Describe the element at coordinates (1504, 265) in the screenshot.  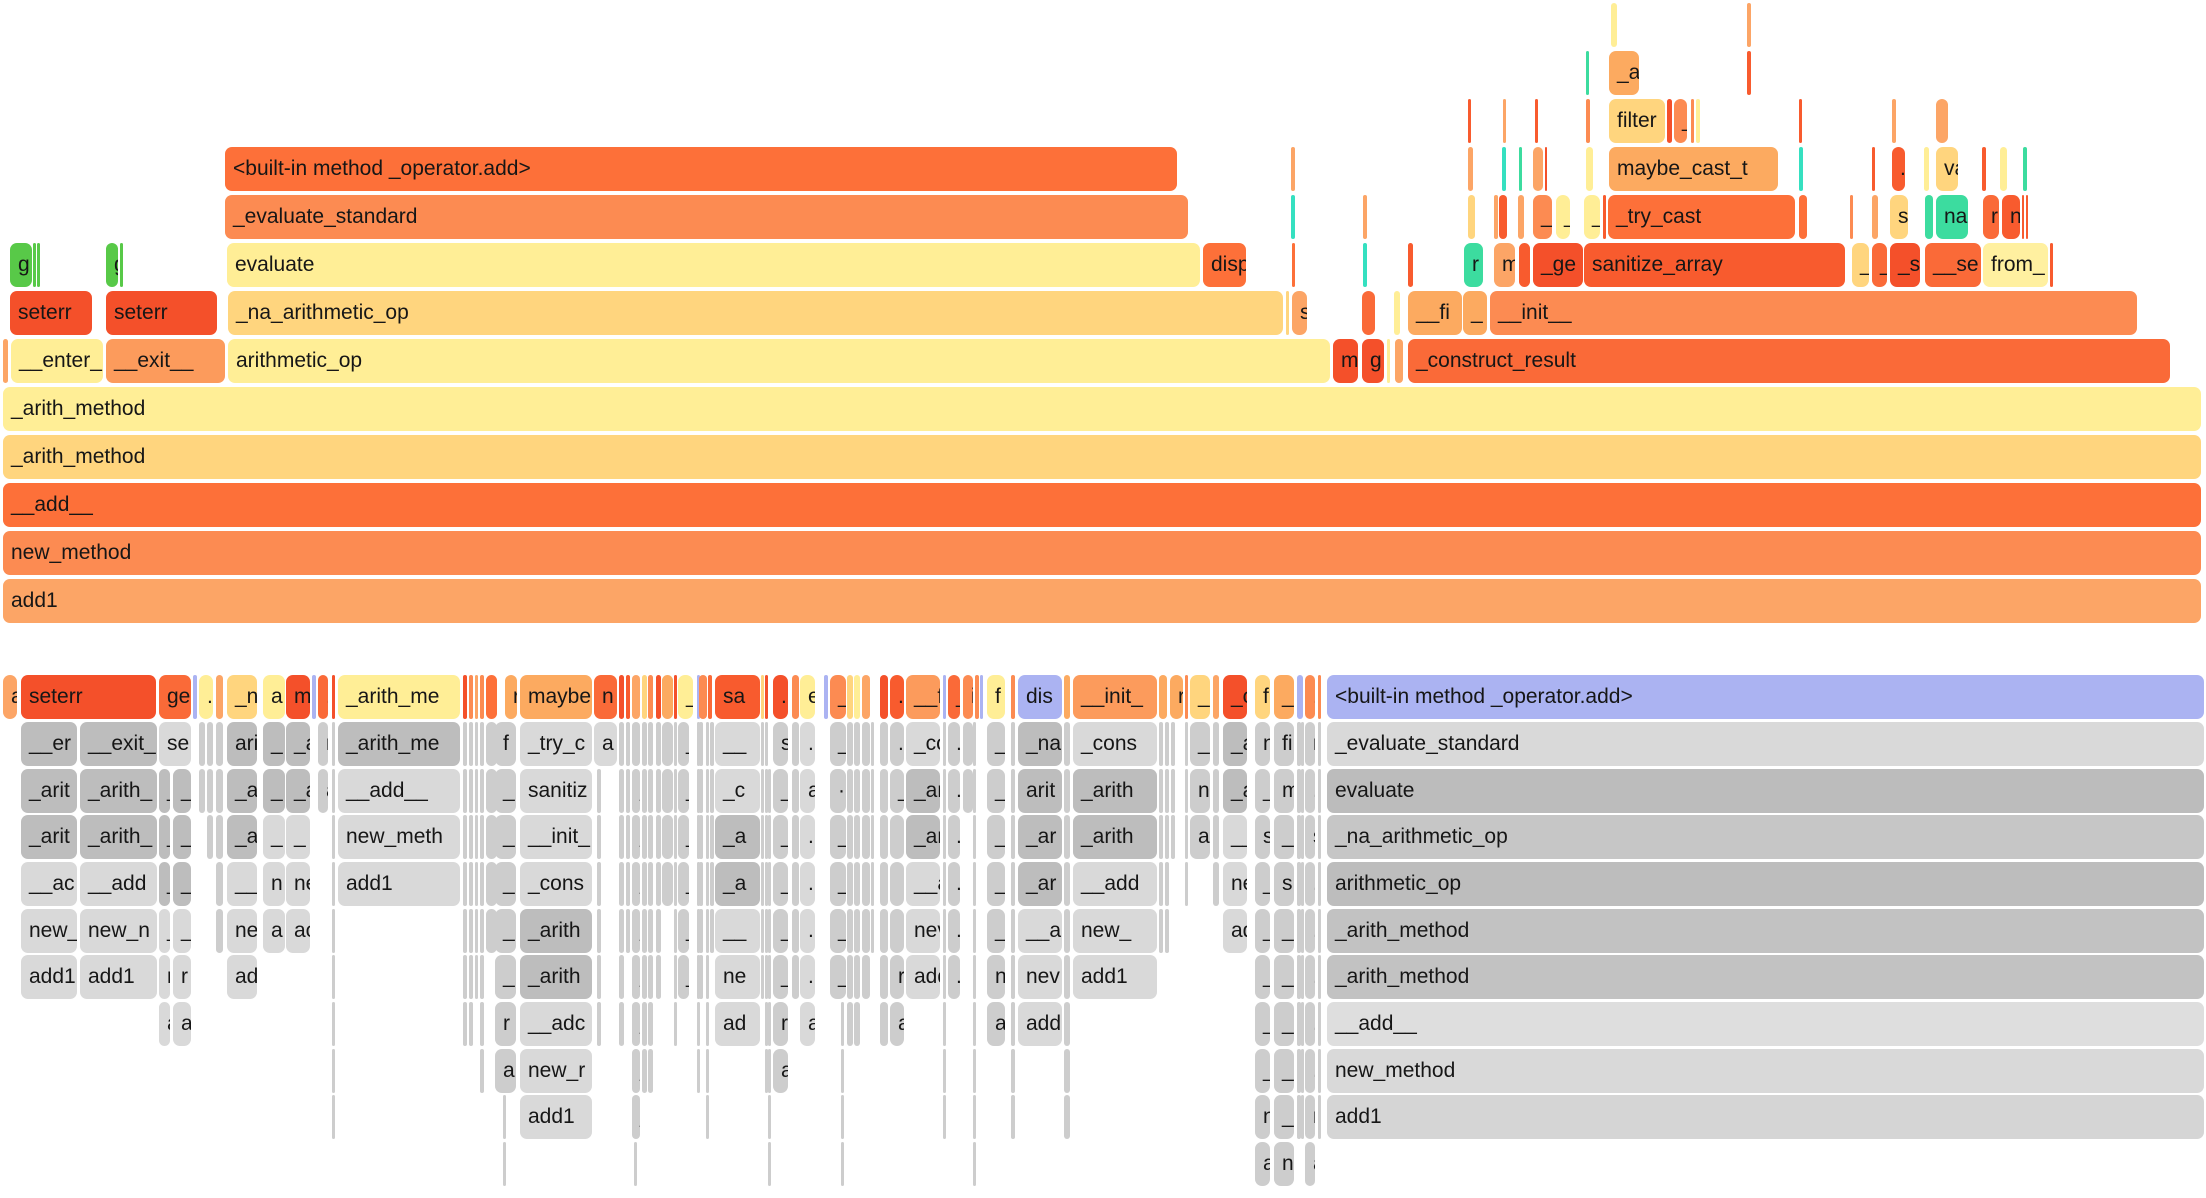
I see `flame-block: m` at that location.